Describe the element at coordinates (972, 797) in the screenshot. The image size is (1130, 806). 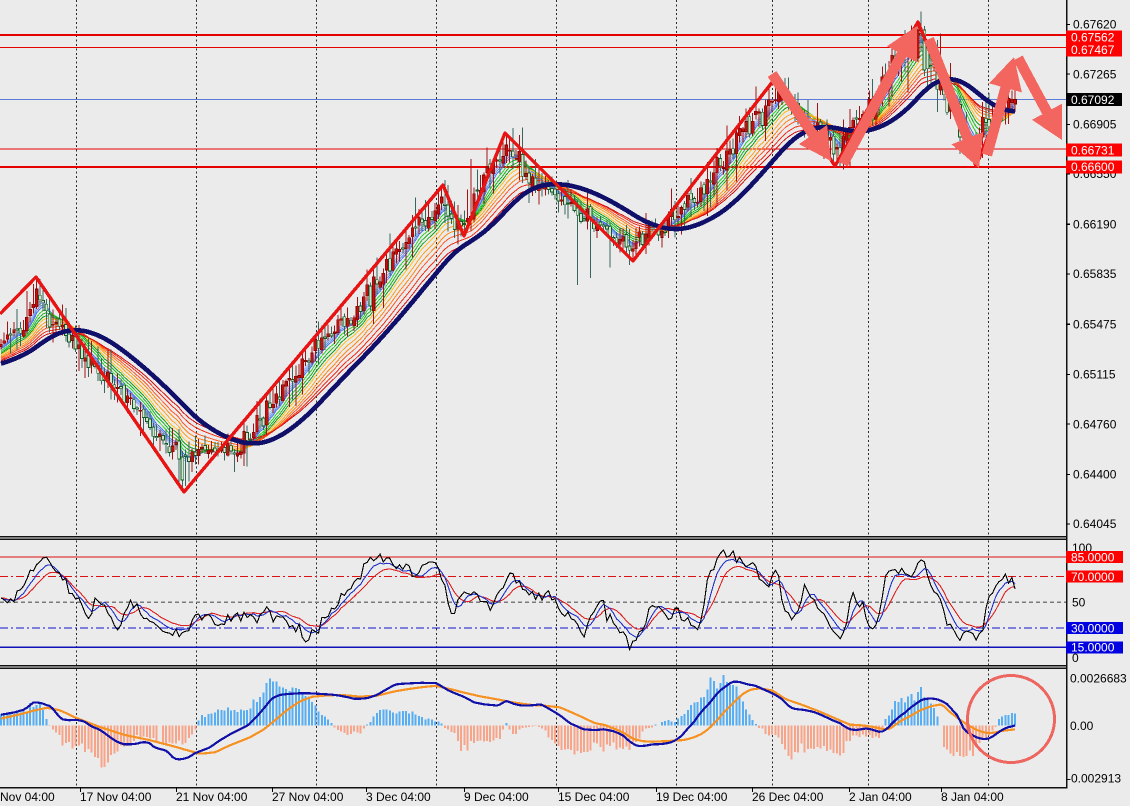
I see `svg-text: 8 Jan 04:00` at that location.